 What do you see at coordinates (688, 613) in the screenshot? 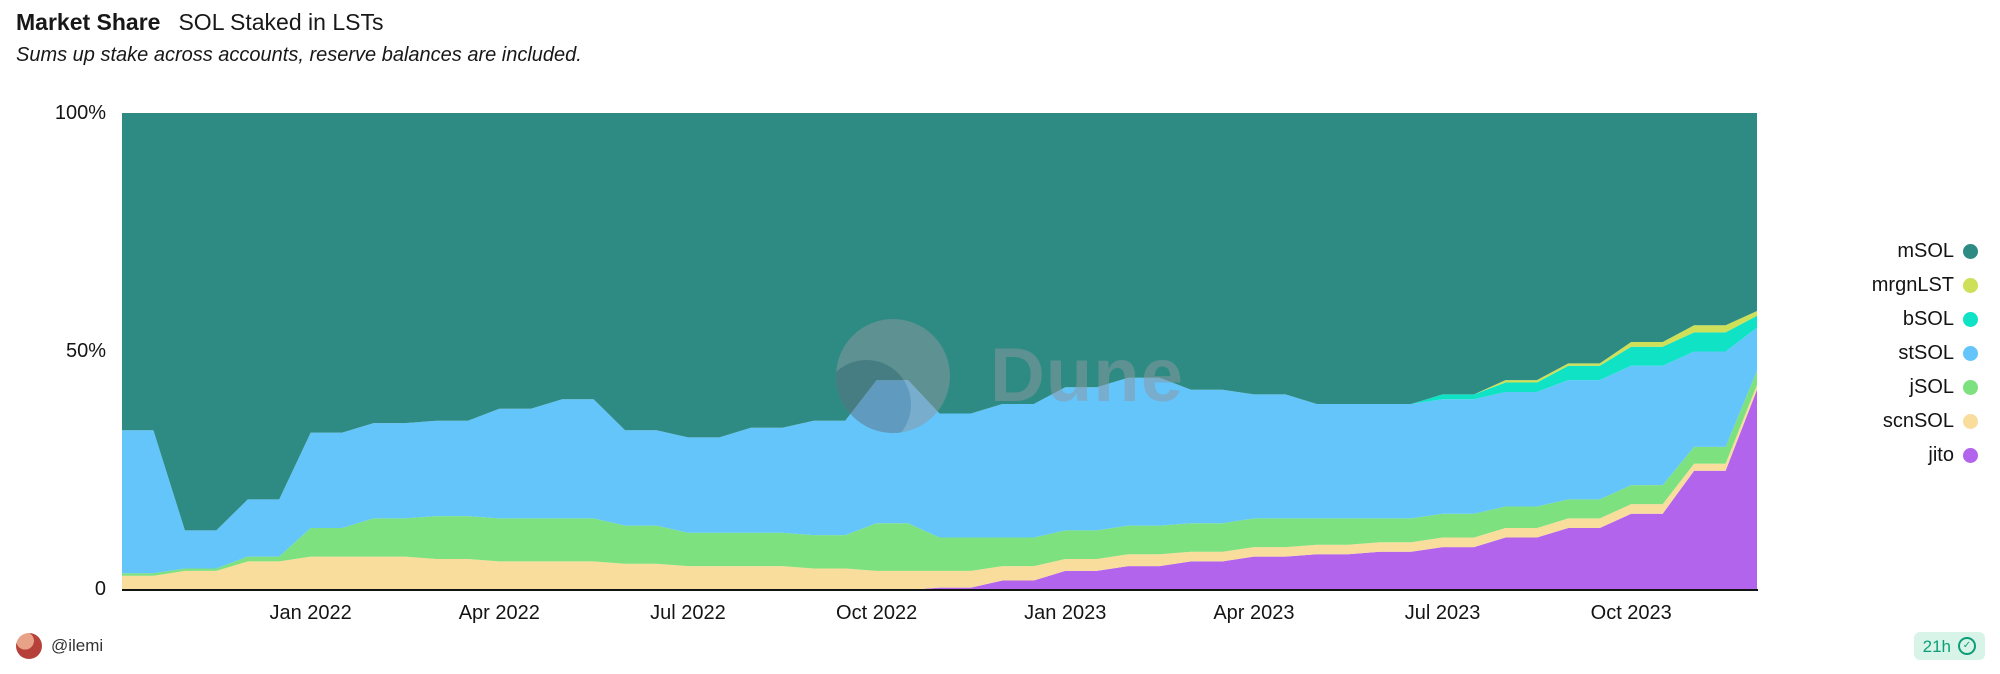
I see `x-axis-label: Jul 2022` at bounding box center [688, 613].